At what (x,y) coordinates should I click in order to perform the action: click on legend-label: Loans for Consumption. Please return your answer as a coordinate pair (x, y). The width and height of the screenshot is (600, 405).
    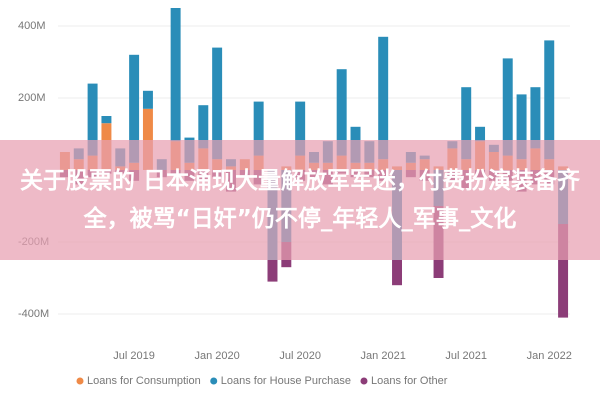
    Looking at the image, I should click on (144, 381).